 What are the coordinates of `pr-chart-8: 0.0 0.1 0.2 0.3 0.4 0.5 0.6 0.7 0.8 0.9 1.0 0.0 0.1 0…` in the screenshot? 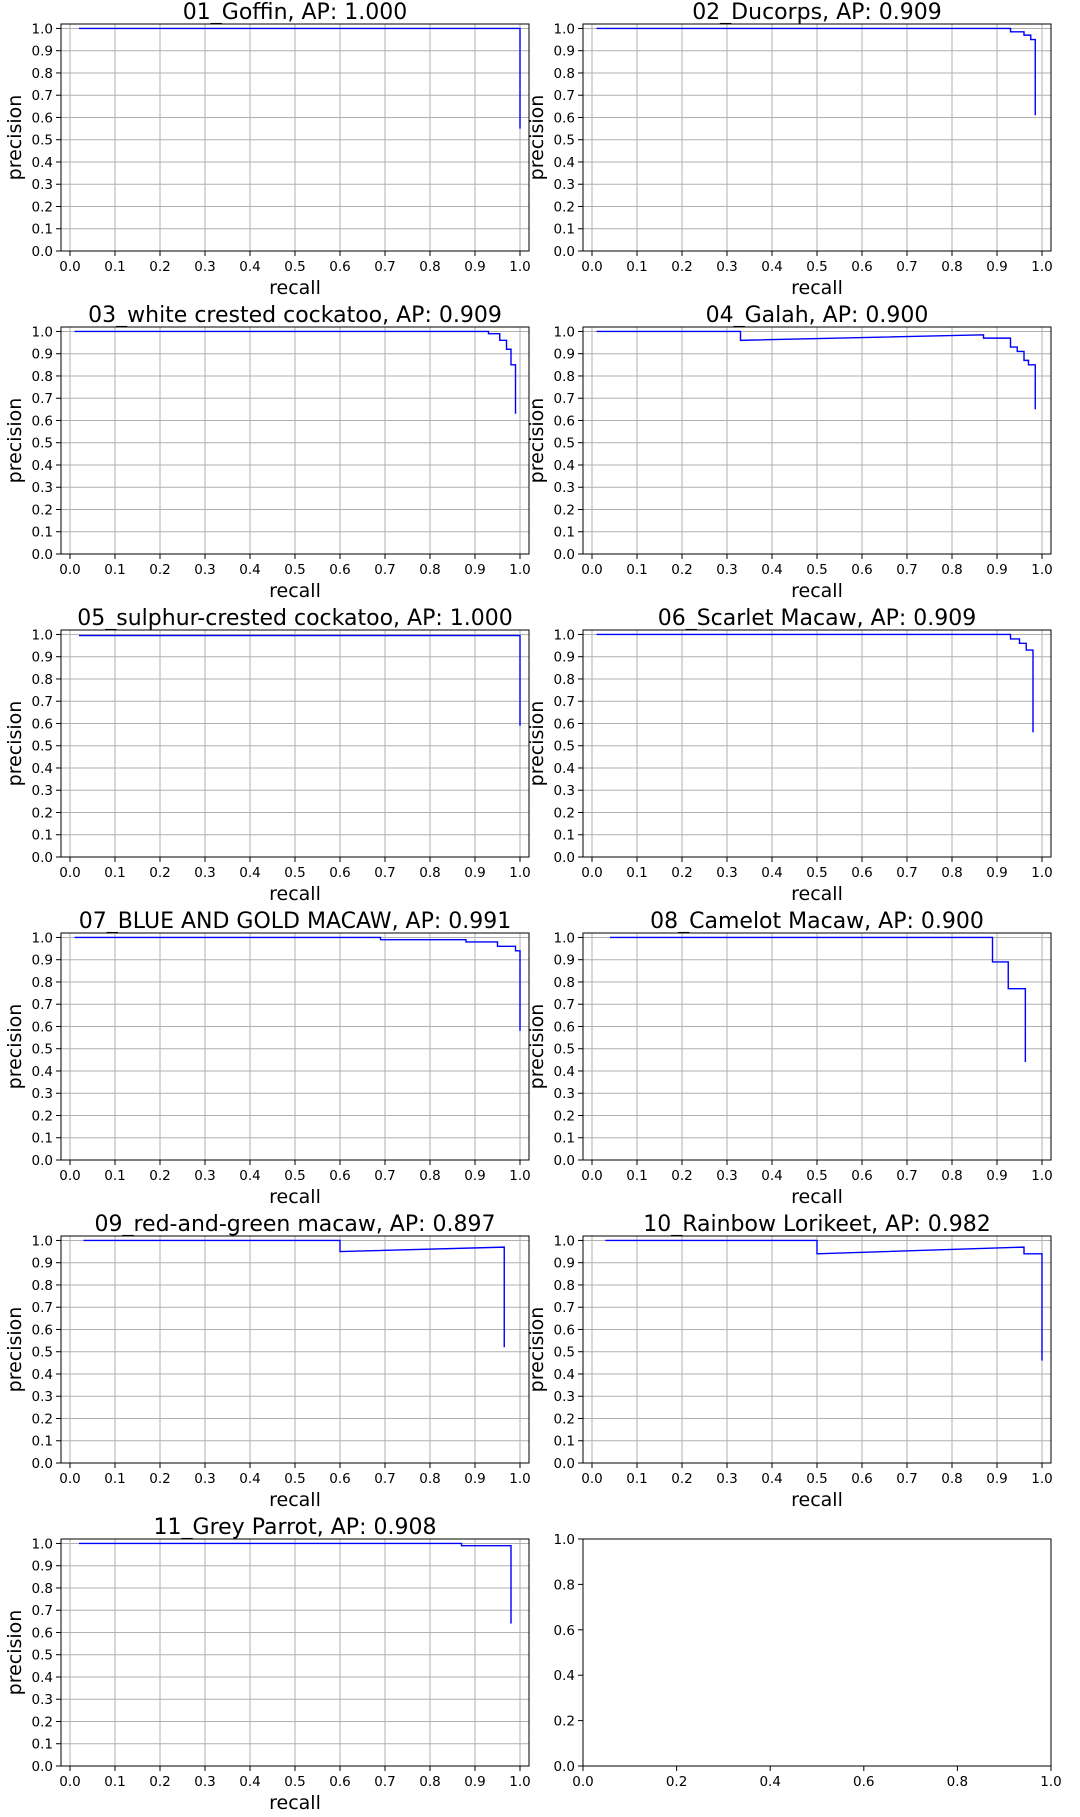 It's located at (789, 1058).